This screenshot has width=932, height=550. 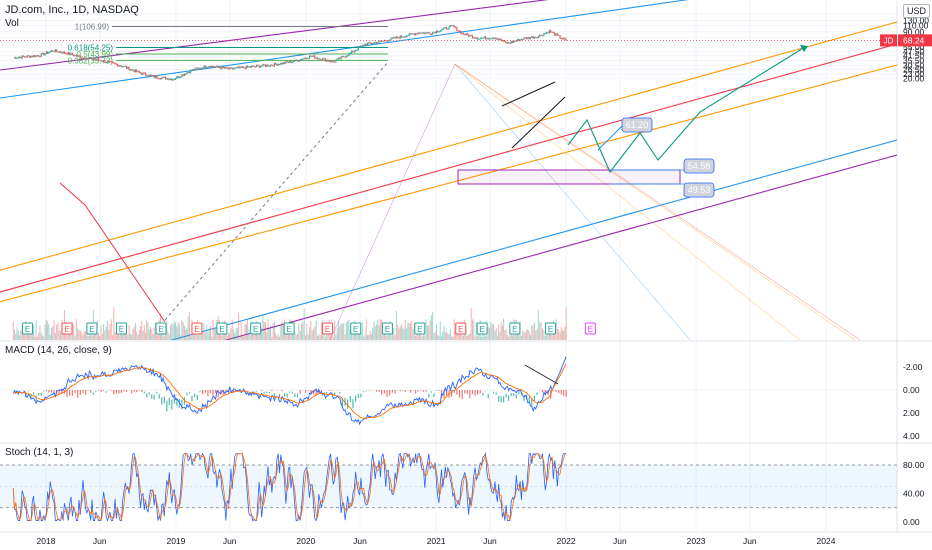 What do you see at coordinates (914, 56) in the screenshot?
I see `price-axis-tick-label: 41.50` at bounding box center [914, 56].